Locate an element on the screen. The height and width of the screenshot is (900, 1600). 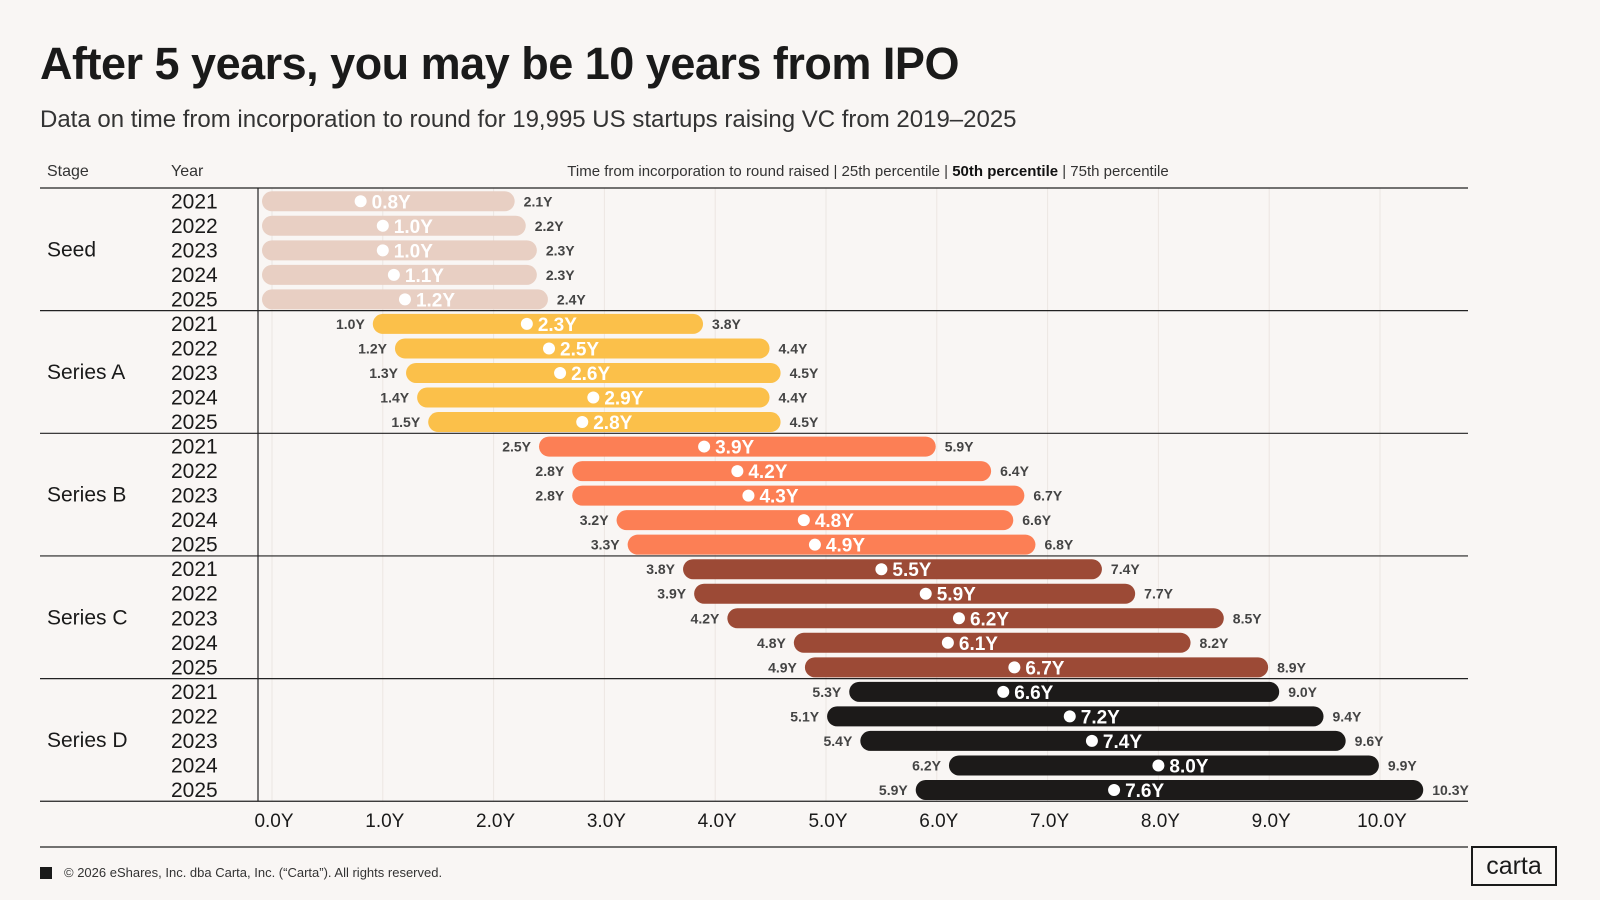
header-text-part: | 75th percentile is located at coordinates (1113, 171).